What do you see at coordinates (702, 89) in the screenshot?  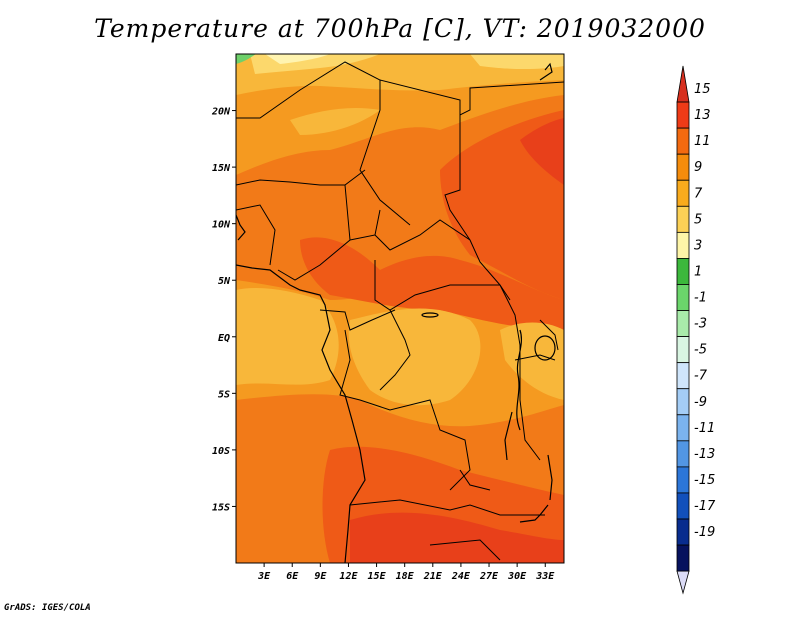 I see `colorbar-label: 15` at bounding box center [702, 89].